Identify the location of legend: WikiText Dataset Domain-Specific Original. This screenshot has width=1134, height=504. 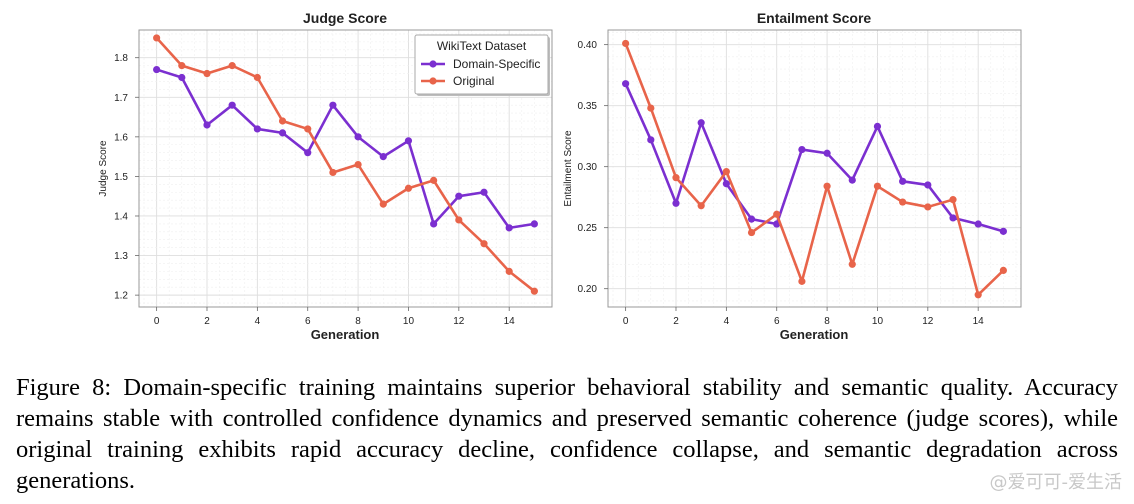
(482, 65).